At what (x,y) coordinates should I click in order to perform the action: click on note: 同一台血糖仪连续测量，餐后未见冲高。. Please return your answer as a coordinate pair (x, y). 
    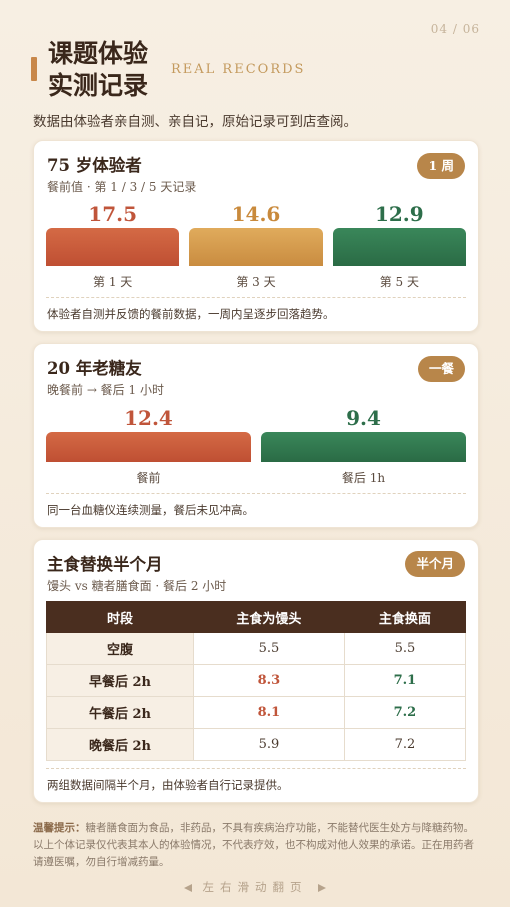
    Looking at the image, I should click on (150, 510).